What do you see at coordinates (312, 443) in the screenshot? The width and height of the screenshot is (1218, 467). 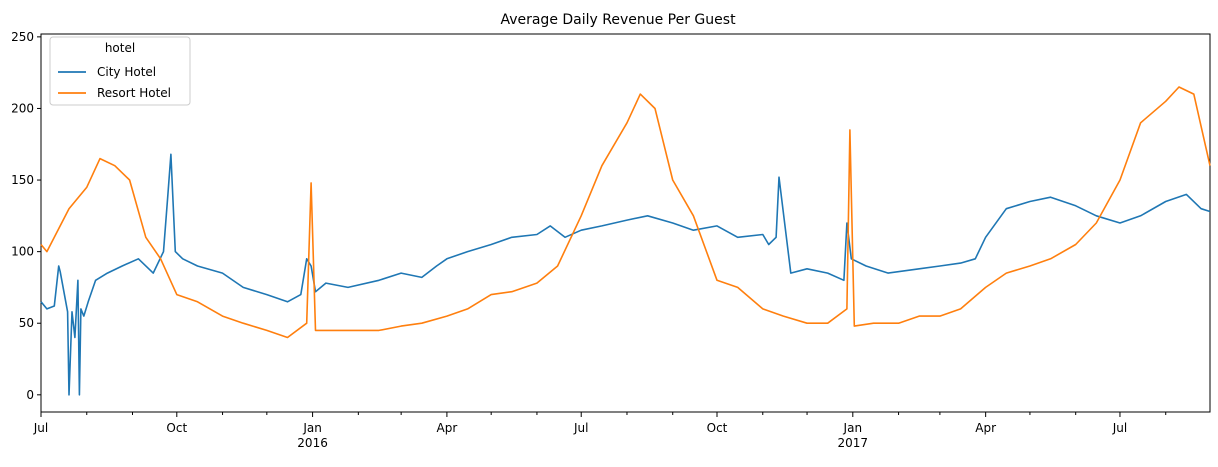 I see `x-tick-year-label: 2016` at bounding box center [312, 443].